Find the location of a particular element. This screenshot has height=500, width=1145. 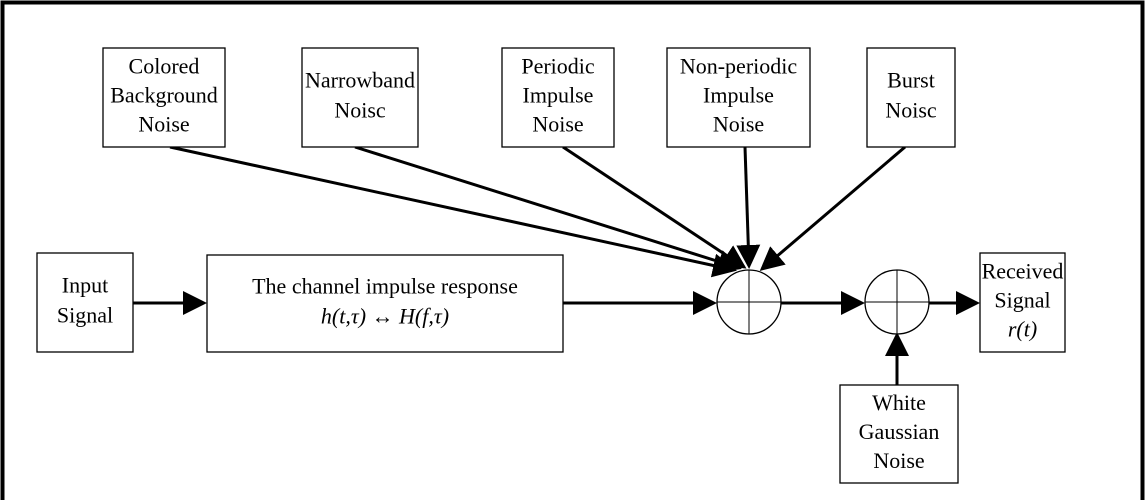

node-label: Colored is located at coordinates (164, 66).